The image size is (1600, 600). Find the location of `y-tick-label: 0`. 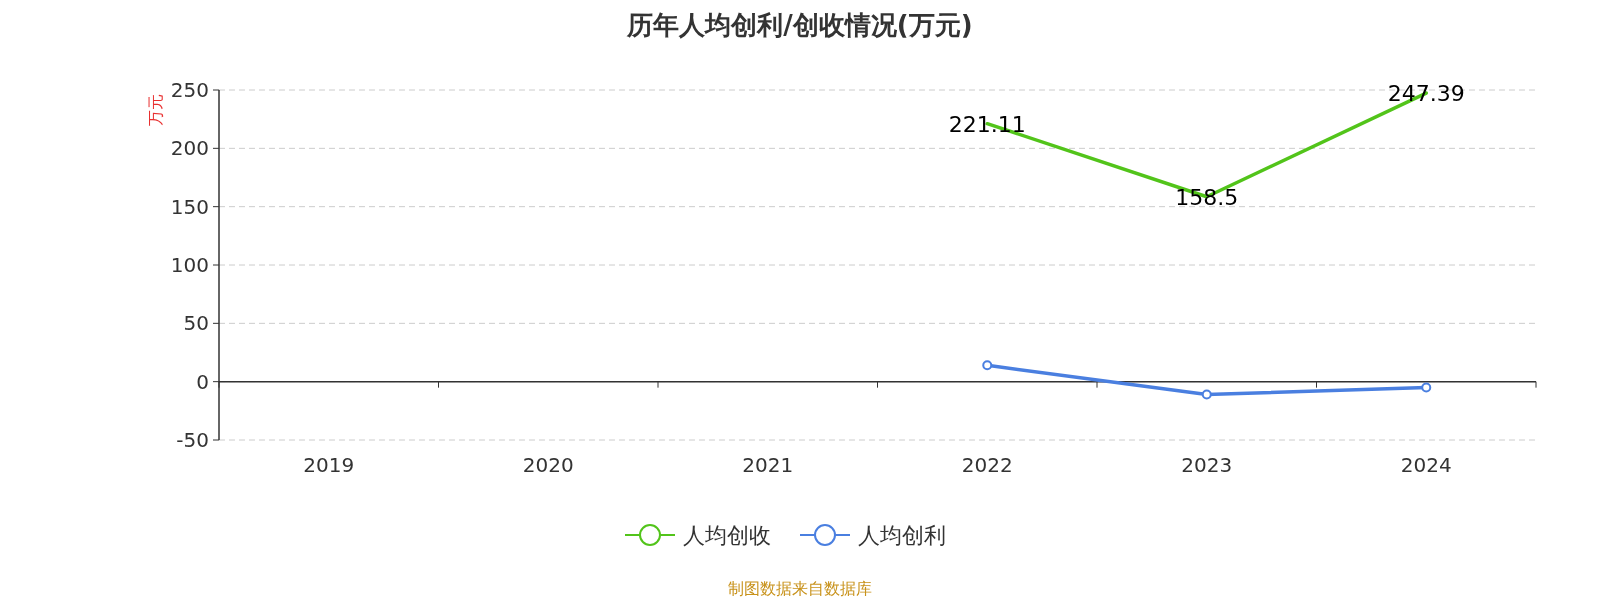

y-tick-label: 0 is located at coordinates (202, 381).